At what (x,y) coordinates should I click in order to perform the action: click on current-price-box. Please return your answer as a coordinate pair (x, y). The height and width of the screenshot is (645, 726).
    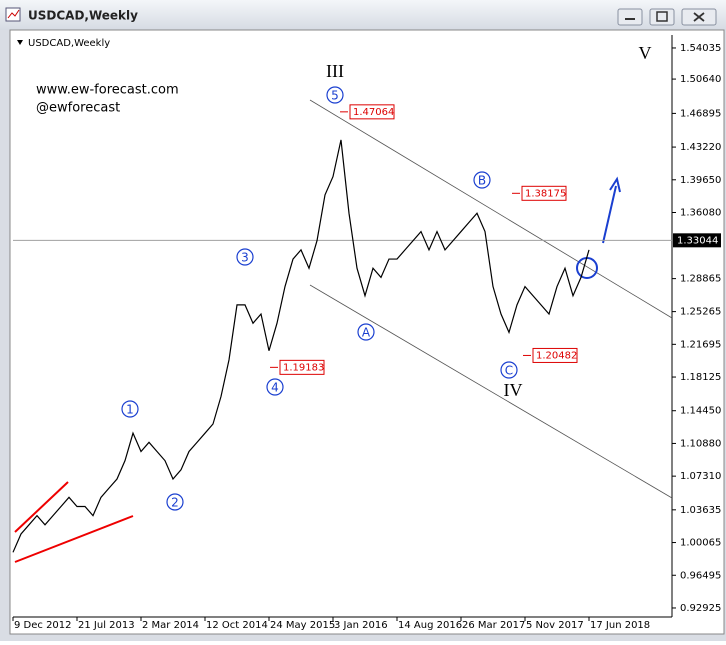
    Looking at the image, I should click on (697, 240).